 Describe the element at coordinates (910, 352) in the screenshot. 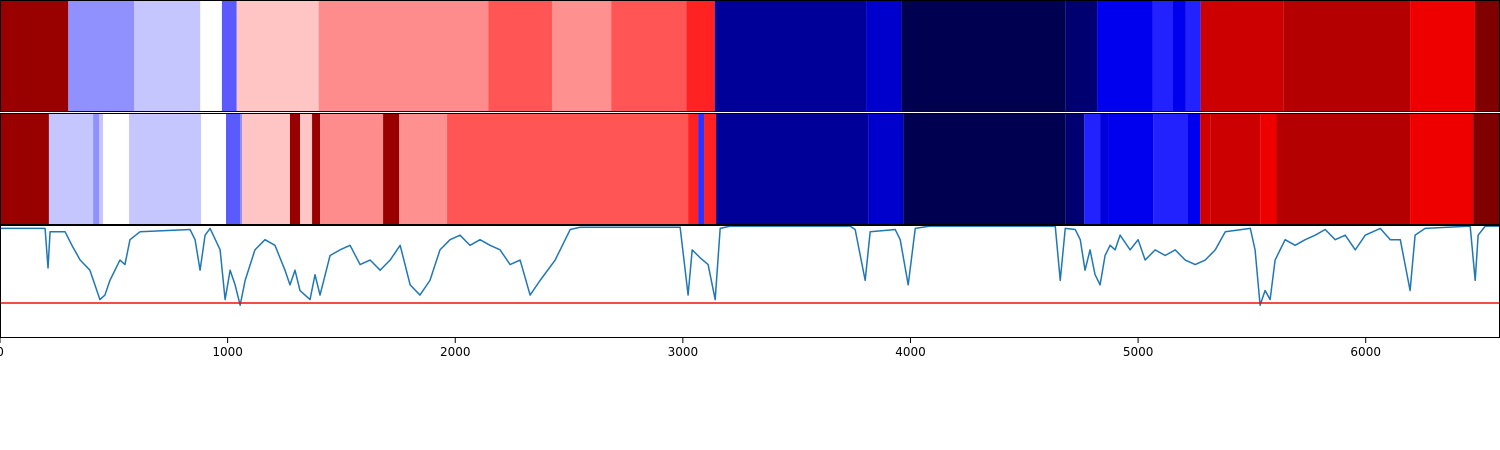

I see `x-tick-label: 4000` at that location.